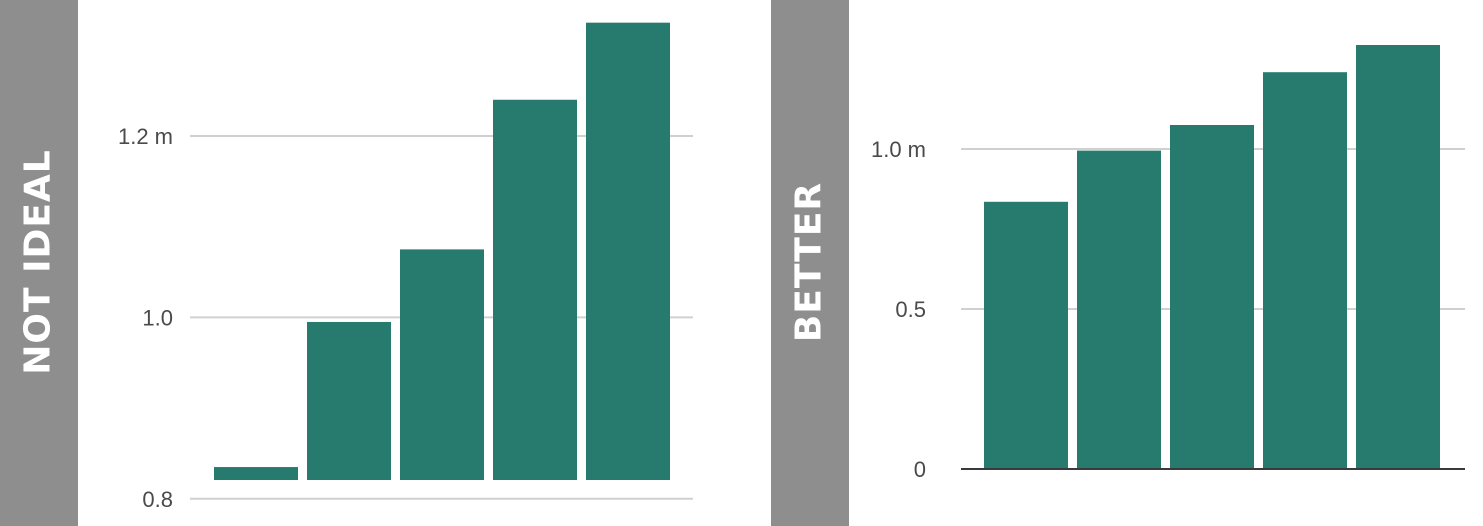 This screenshot has height=526, width=1483. I want to click on panel-label-not-ideal: NOT IDEAL, so click(39, 263).